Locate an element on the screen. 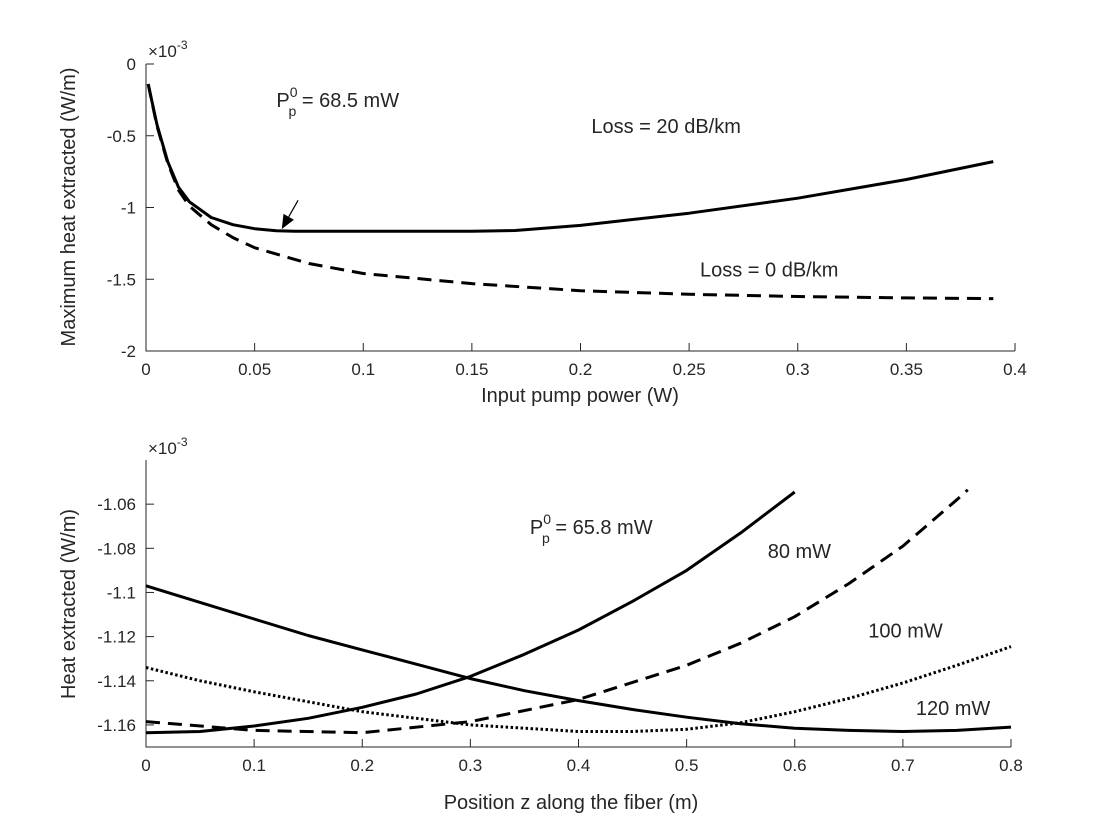  annotation-loss-0: Loss = 0 dB/km is located at coordinates (769, 270).